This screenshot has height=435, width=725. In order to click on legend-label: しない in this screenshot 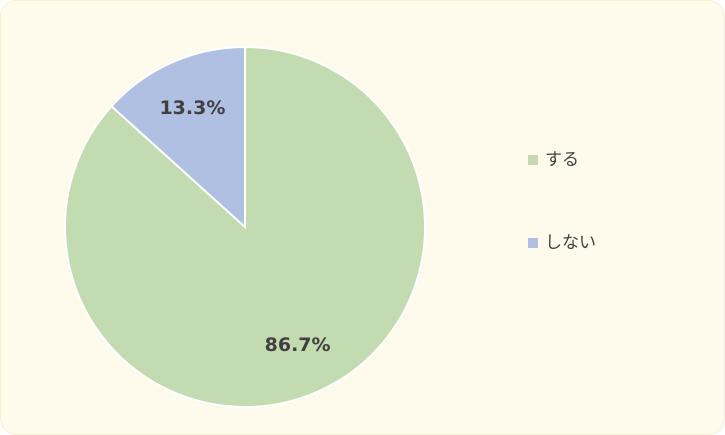, I will do `click(570, 243)`.